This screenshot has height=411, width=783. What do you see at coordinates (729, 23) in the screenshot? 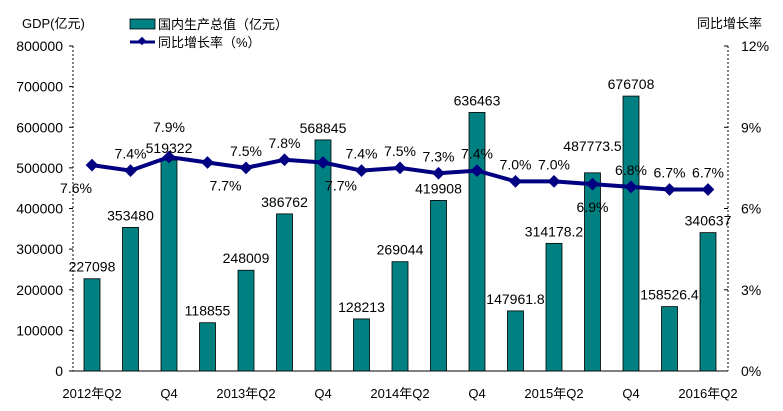
I see `right-axis-title: 同比增长率` at bounding box center [729, 23].